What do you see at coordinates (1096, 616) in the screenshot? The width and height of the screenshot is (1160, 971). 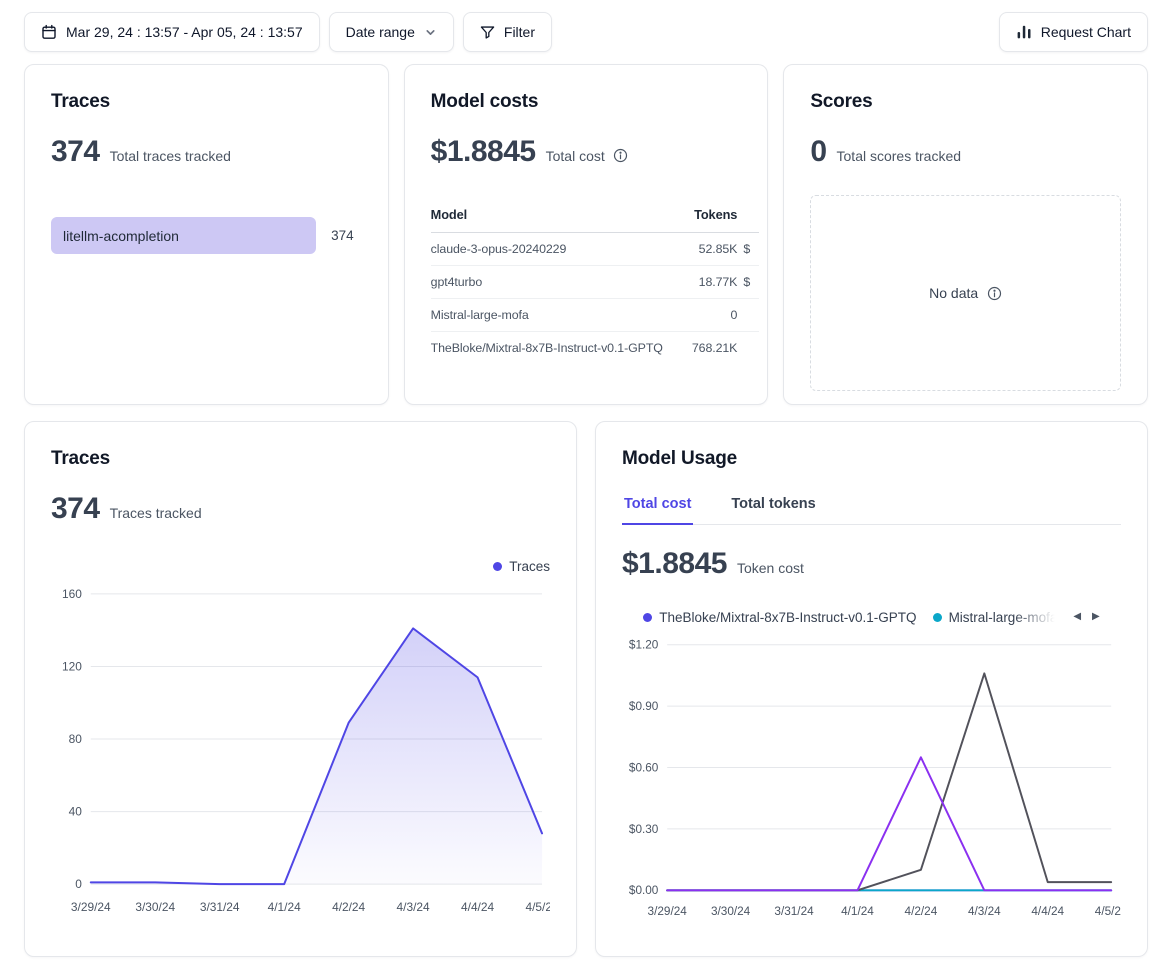 I see `legend-next-button: ▶` at bounding box center [1096, 616].